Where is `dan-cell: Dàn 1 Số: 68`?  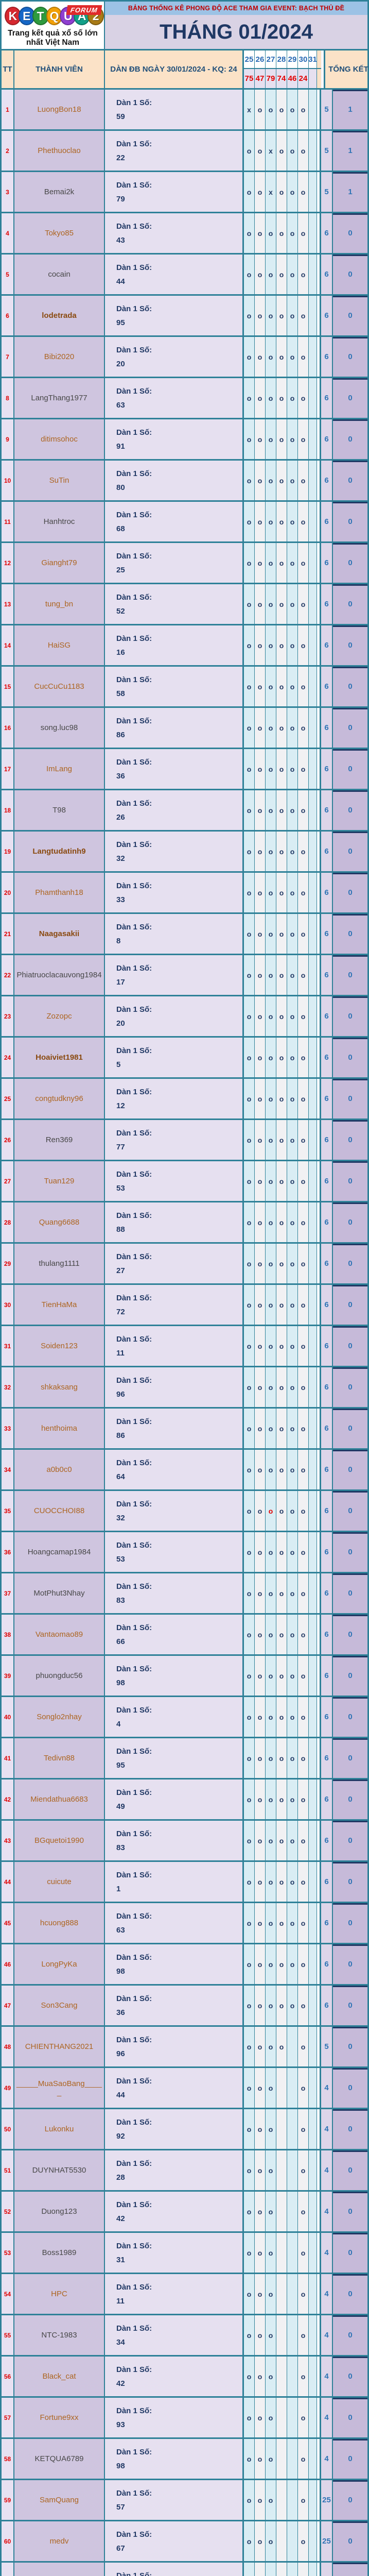
dan-cell: Dàn 1 Số: 68 is located at coordinates (174, 521).